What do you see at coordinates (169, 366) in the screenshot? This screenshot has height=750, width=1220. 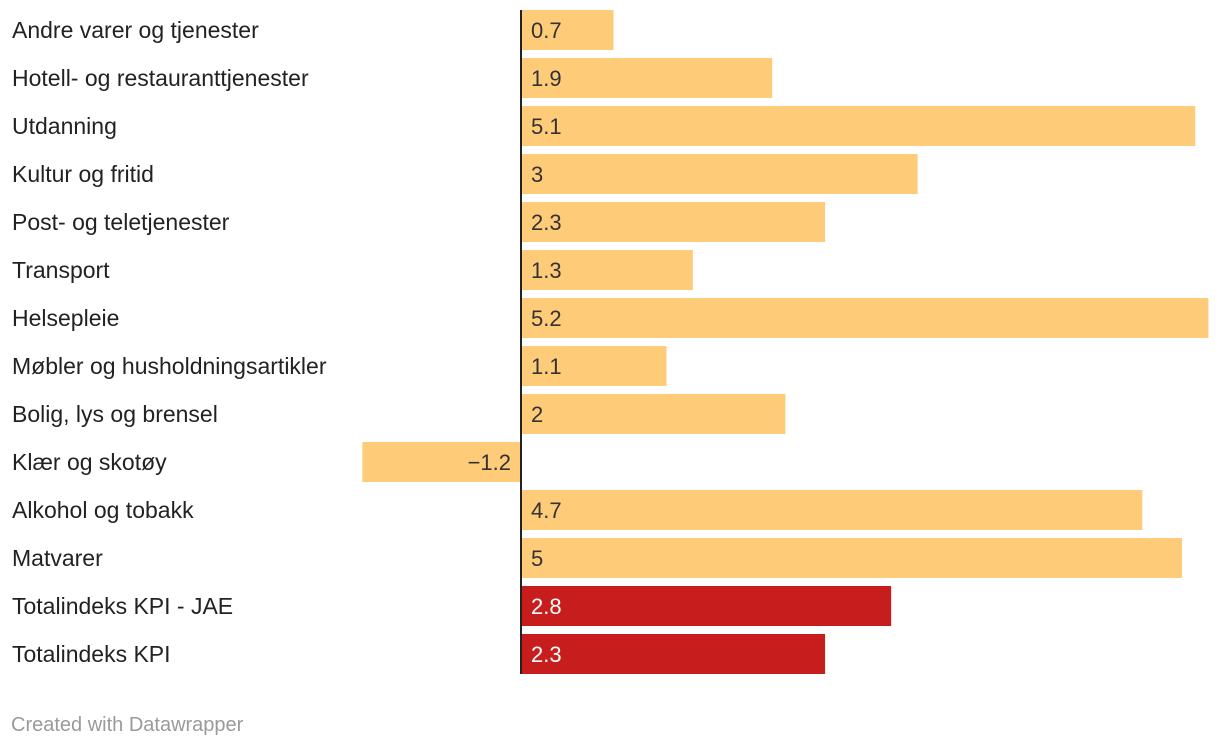 I see `category-label: Møbler og husholdningsartikler` at bounding box center [169, 366].